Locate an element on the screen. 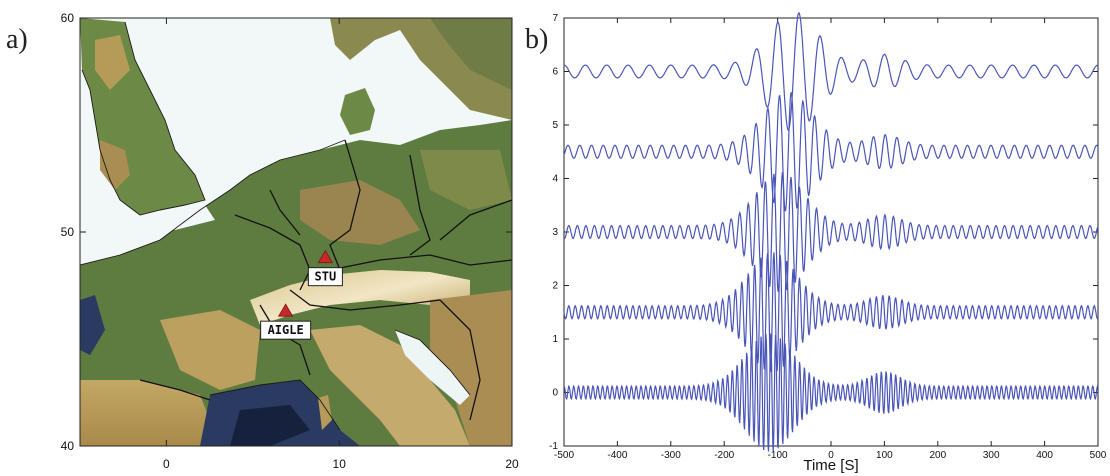  border-benelux is located at coordinates (285, 212).